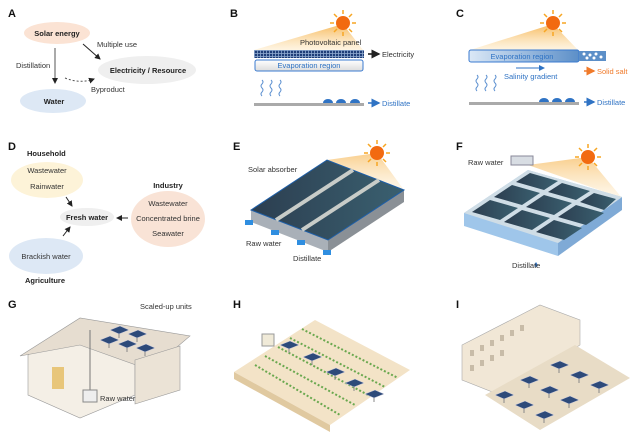  What do you see at coordinates (268, 340) in the screenshot?
I see `water-tank` at bounding box center [268, 340].